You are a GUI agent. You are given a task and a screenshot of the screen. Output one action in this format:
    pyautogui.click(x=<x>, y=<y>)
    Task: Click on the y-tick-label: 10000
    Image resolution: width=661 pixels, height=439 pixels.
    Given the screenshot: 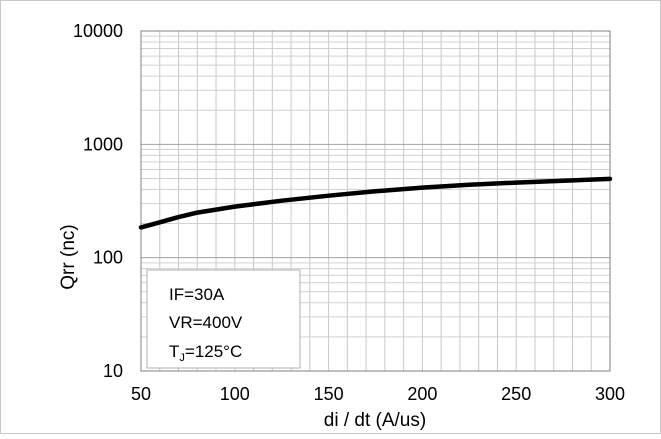 What is the action you would take?
    pyautogui.click(x=98, y=31)
    